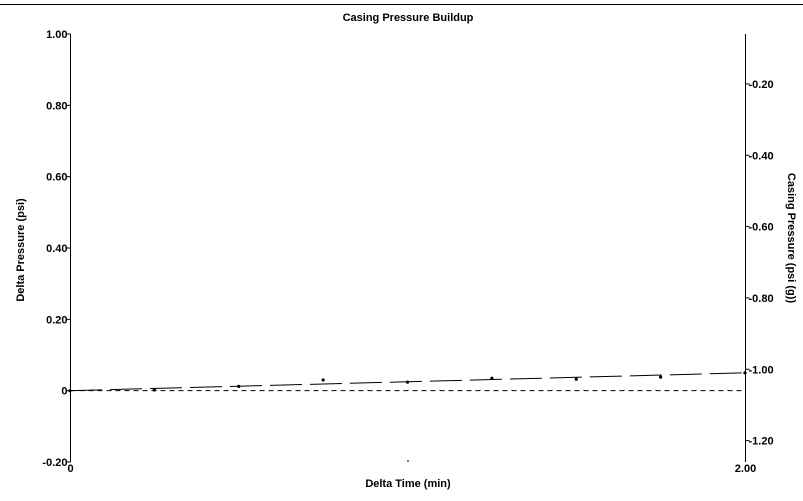 The width and height of the screenshot is (803, 501). What do you see at coordinates (411, 466) in the screenshot?
I see `x-axis-ticks: 0 2.00` at bounding box center [411, 466].